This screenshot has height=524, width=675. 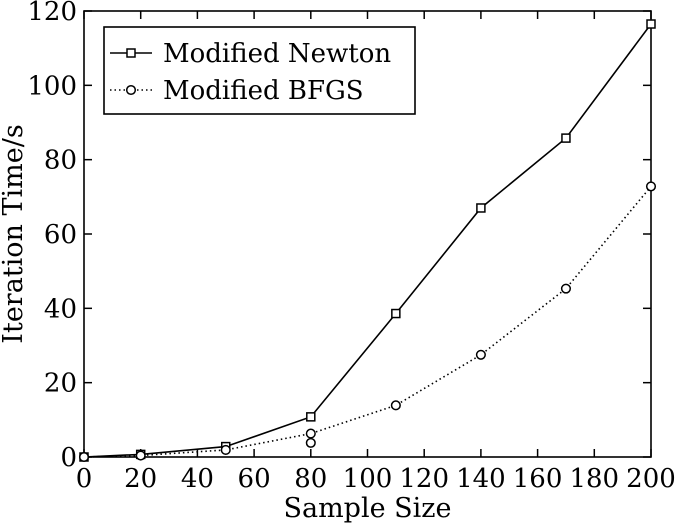 What do you see at coordinates (60, 309) in the screenshot?
I see `y-tick-label: 40` at bounding box center [60, 309].